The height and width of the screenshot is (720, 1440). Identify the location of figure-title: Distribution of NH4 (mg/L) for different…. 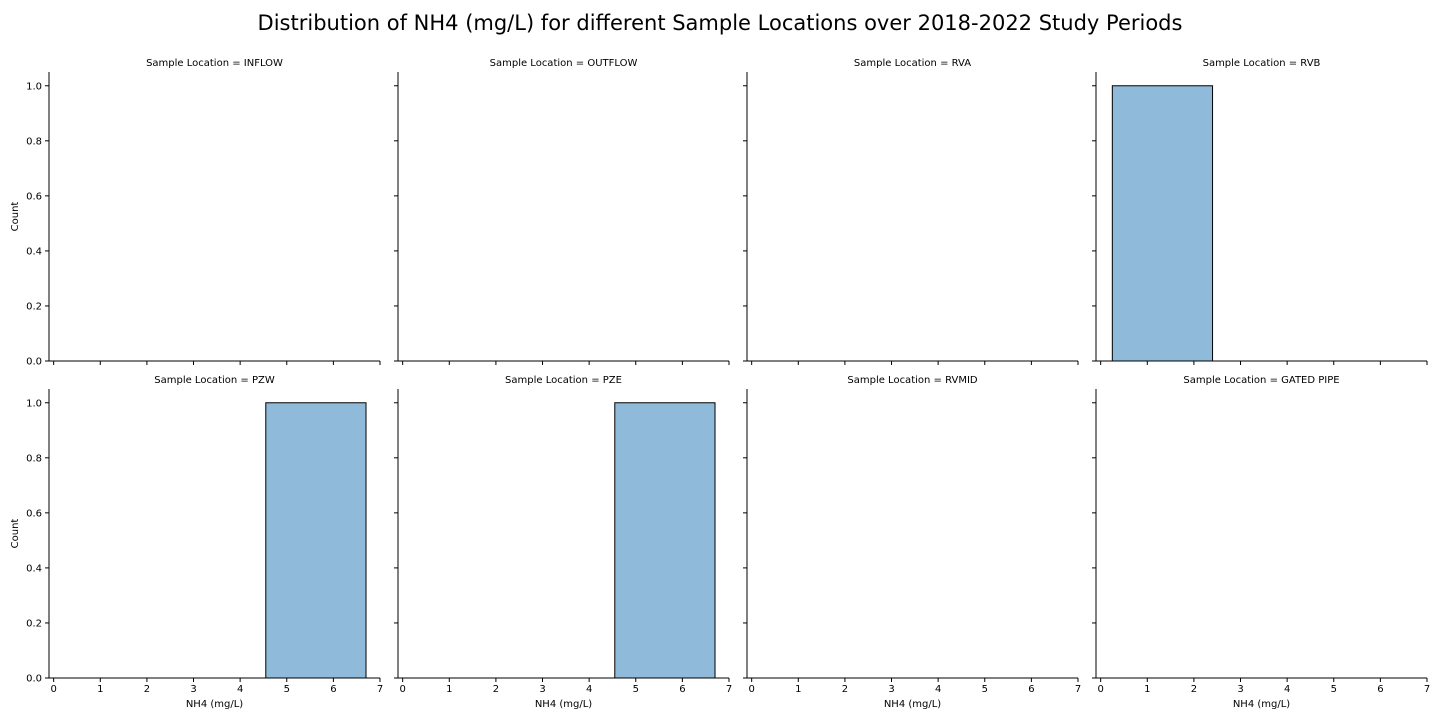
(720, 23).